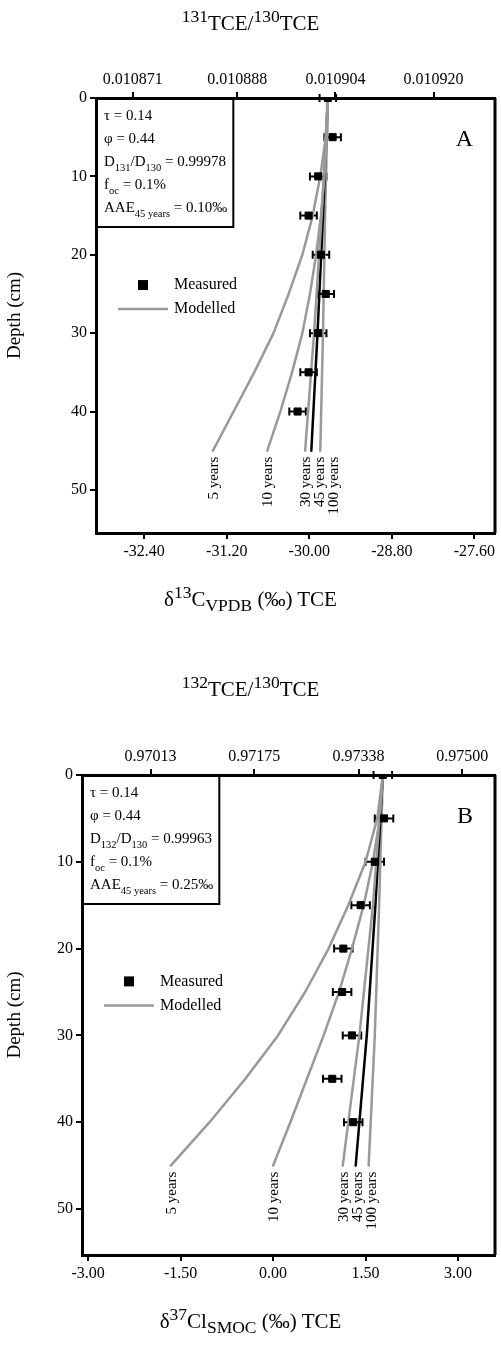 This screenshot has height=1349, width=501. Describe the element at coordinates (180, 1272) in the screenshot. I see `x-tick-label: -1.50` at that location.